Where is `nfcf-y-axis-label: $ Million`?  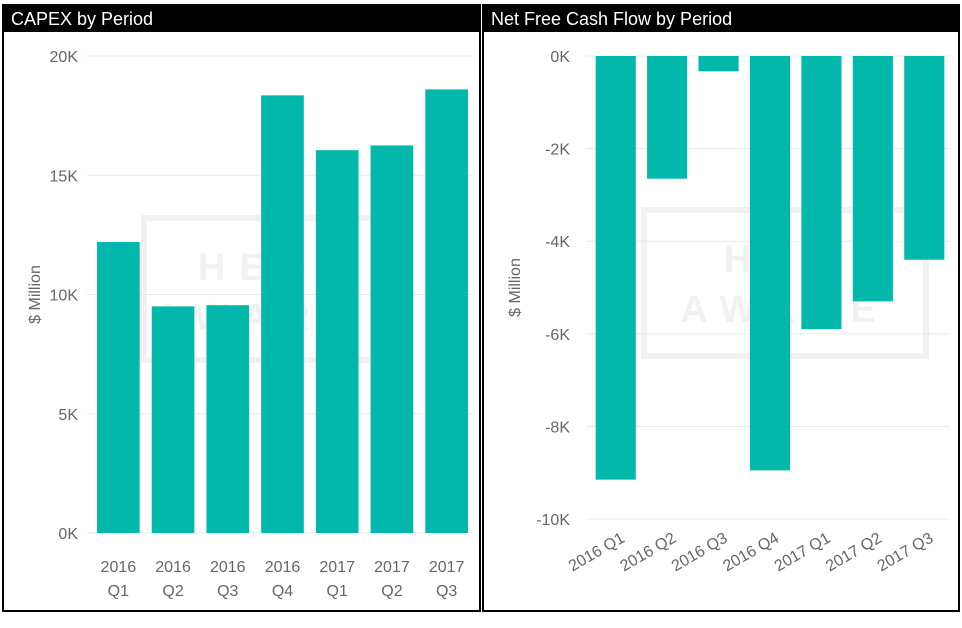 nfcf-y-axis-label: $ Million is located at coordinates (515, 287).